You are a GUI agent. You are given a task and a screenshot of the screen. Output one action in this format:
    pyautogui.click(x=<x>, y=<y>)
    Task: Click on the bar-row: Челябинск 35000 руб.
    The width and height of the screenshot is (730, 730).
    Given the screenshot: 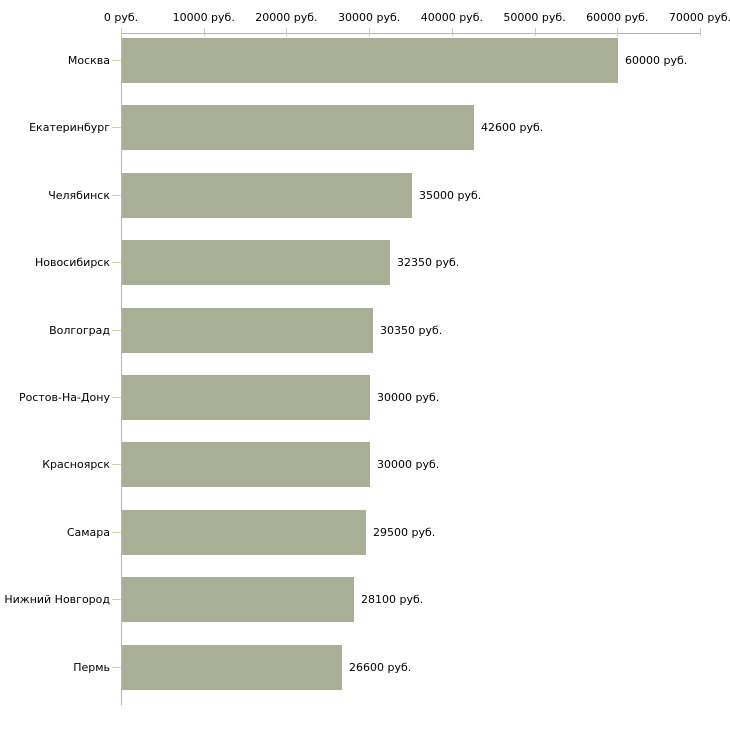 What is the action you would take?
    pyautogui.click(x=365, y=195)
    